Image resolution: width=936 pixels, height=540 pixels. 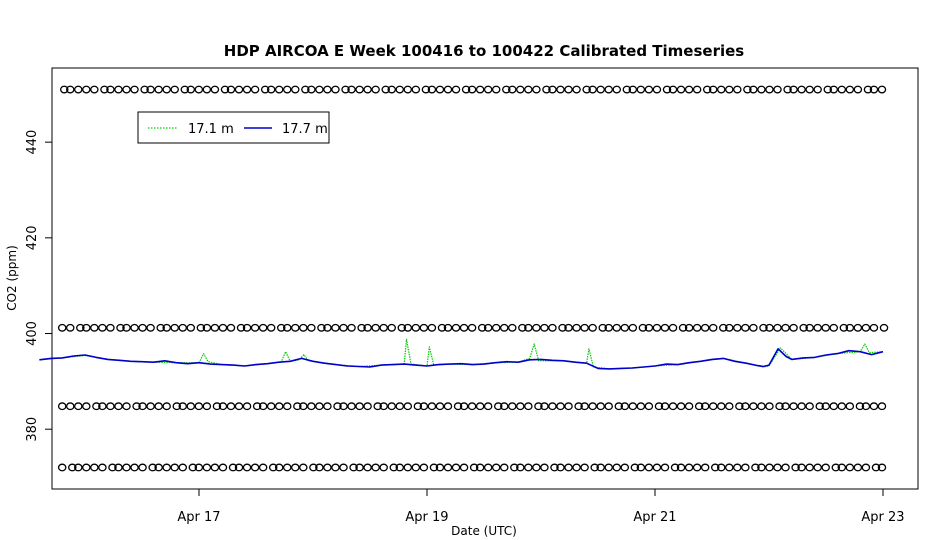 I want to click on y-tick-label-0: 380, so click(x=32, y=429).